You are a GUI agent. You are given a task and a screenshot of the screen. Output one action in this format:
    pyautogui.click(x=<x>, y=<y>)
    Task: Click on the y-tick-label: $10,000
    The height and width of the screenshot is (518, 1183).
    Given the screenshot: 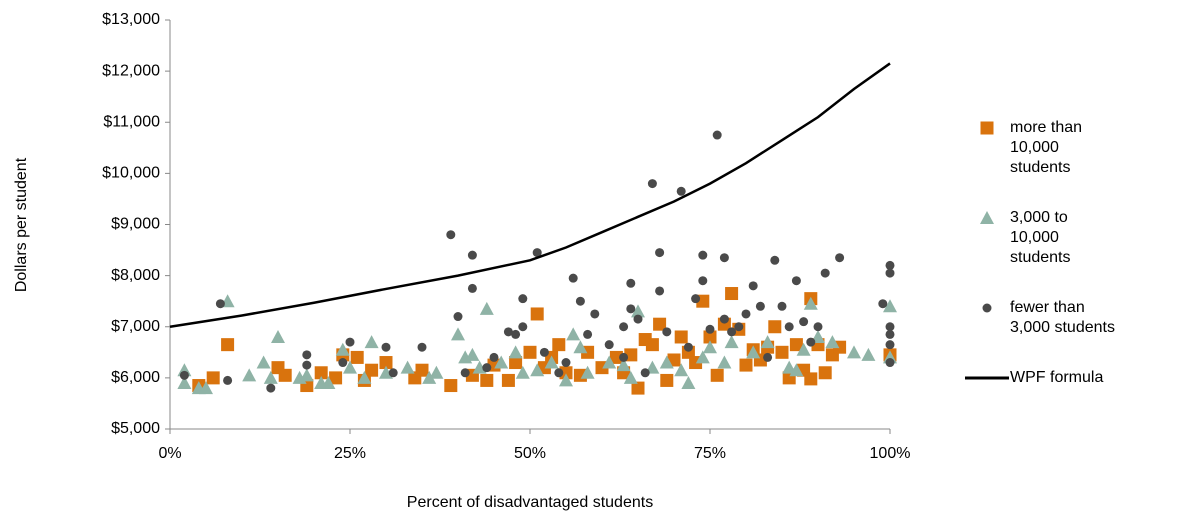 What is the action you would take?
    pyautogui.click(x=131, y=173)
    